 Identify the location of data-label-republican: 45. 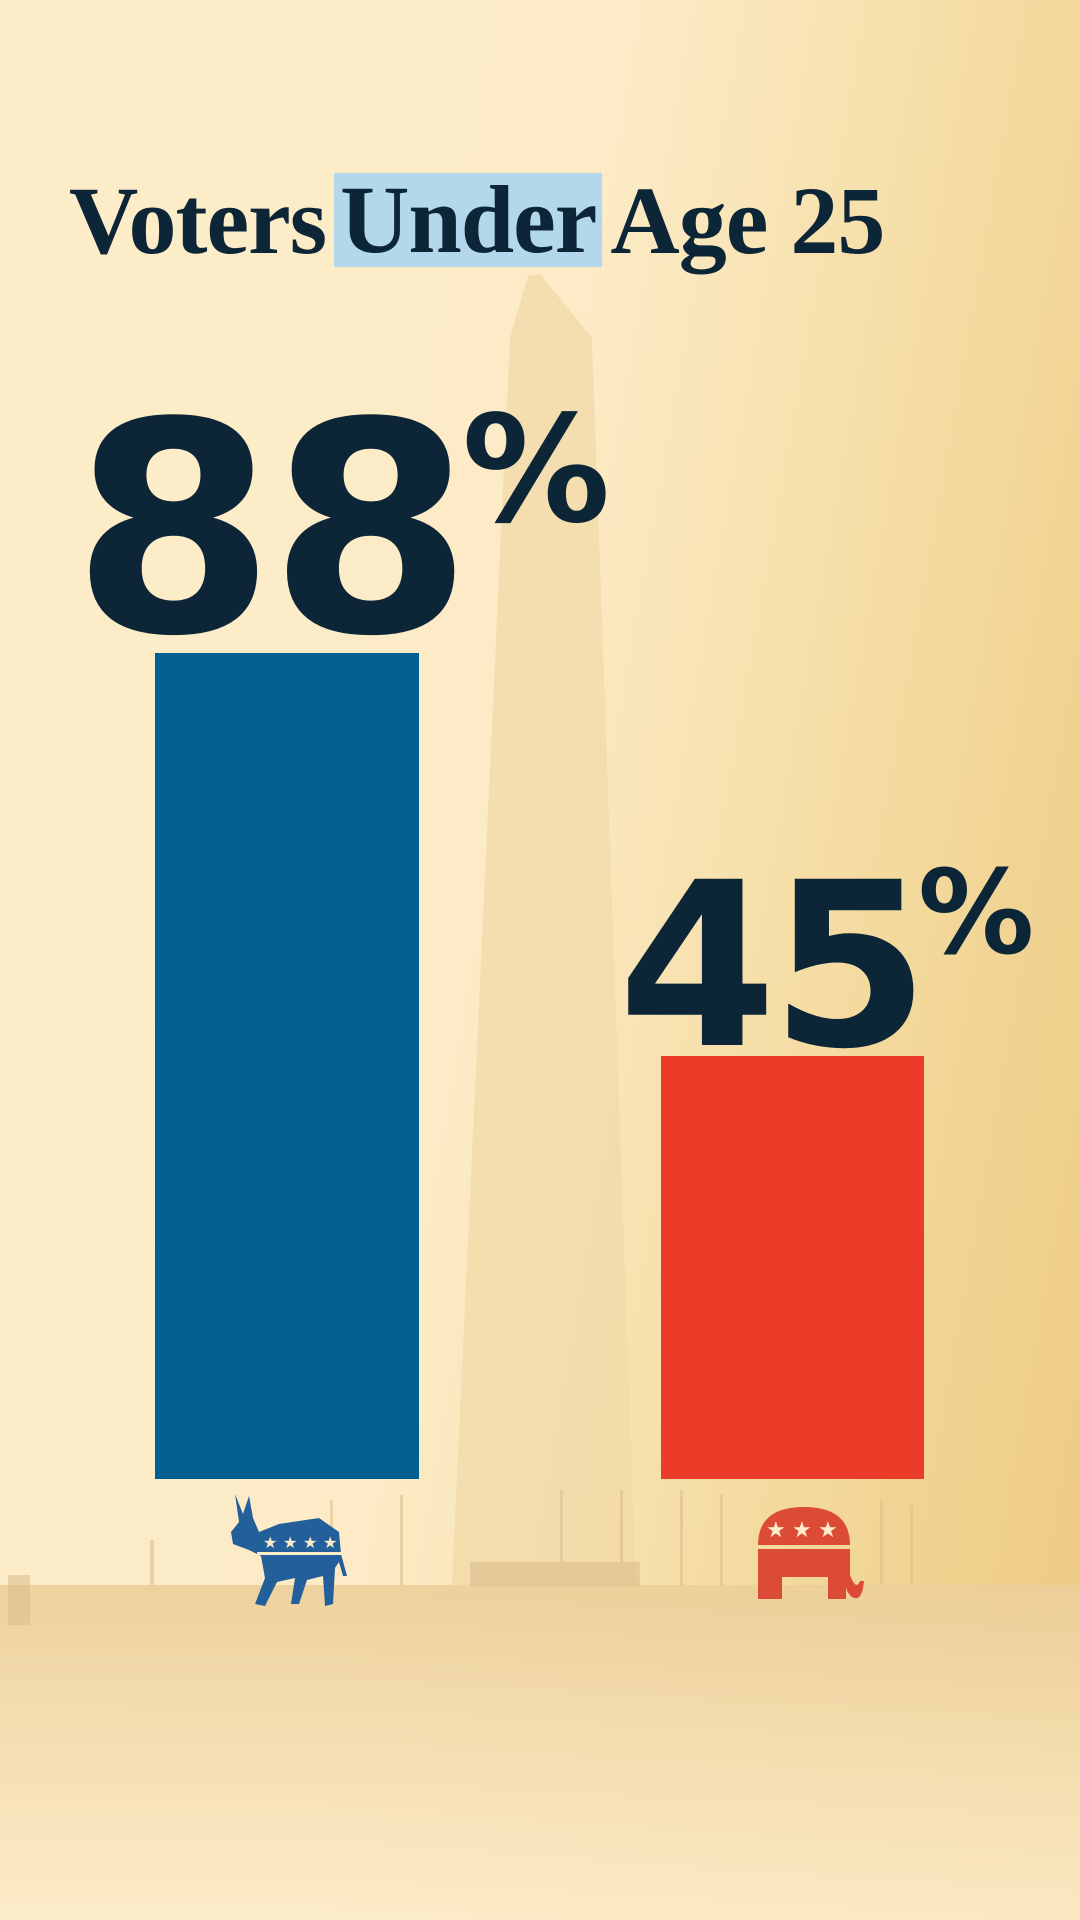
(773, 966).